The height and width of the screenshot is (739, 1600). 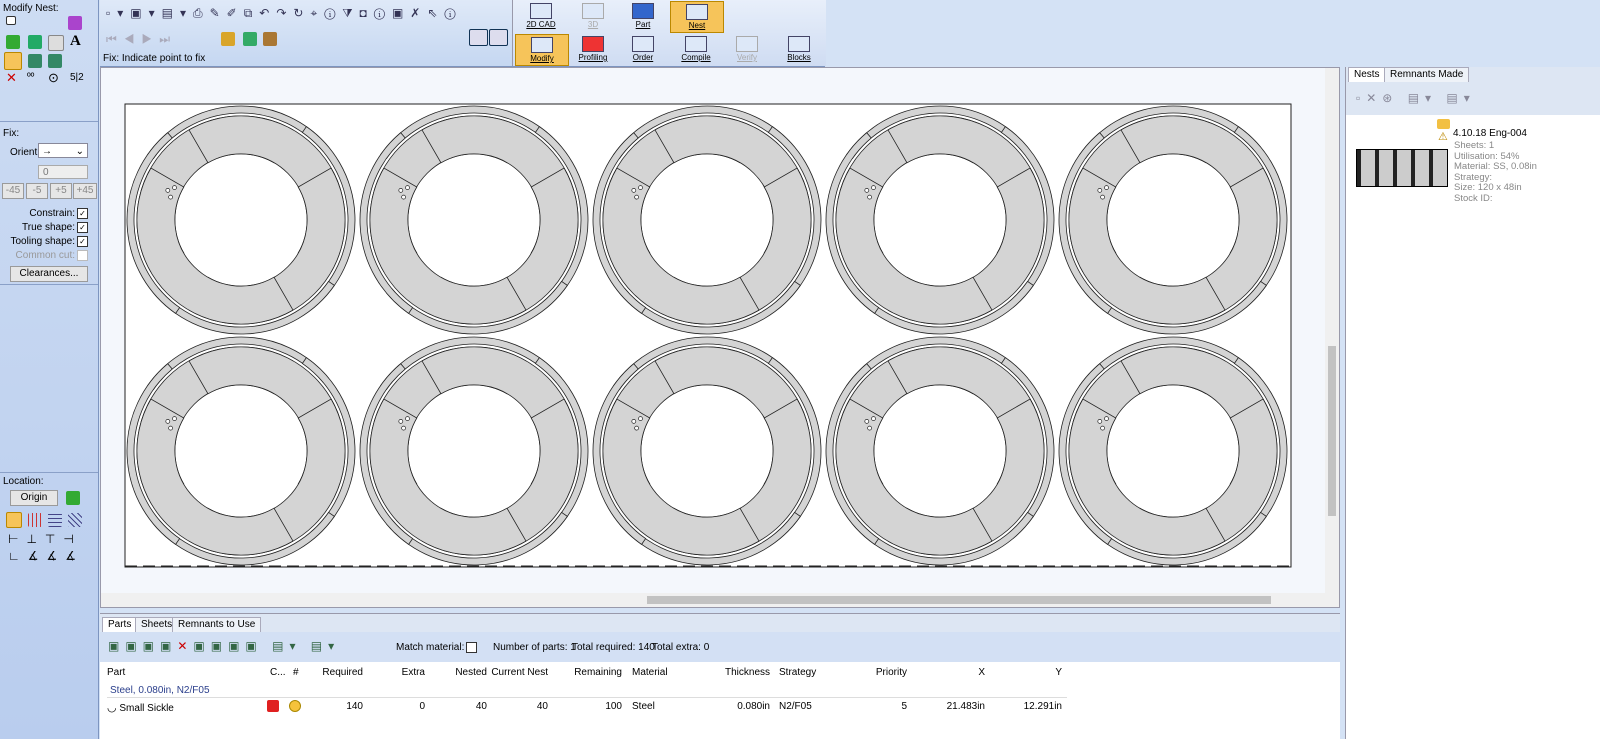 What do you see at coordinates (146, 708) in the screenshot?
I see `cell-text: Small Sickle` at bounding box center [146, 708].